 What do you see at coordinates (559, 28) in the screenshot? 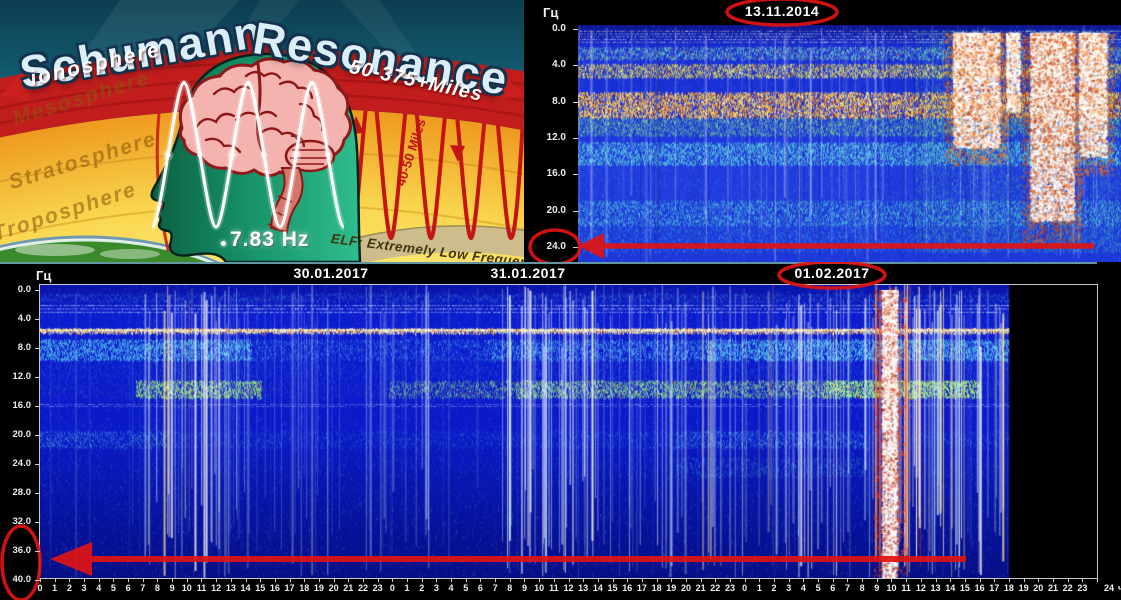
I see `y-tick-label: 0.0` at bounding box center [559, 28].